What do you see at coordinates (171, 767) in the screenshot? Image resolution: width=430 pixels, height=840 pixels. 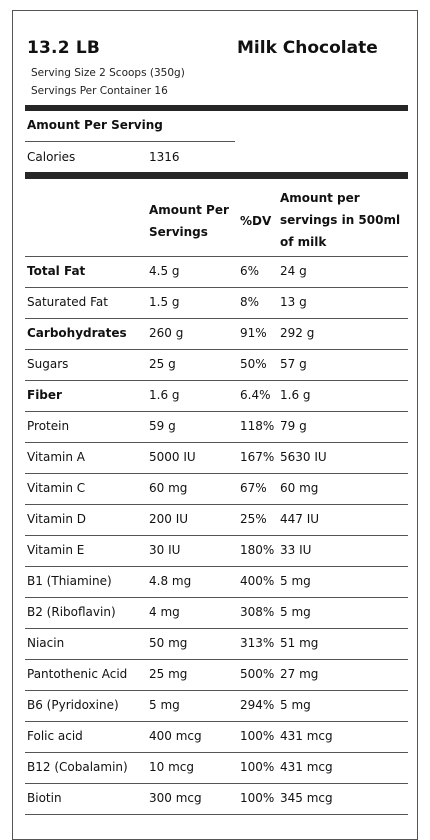 I see `nutrient-amount: 10 mcg` at bounding box center [171, 767].